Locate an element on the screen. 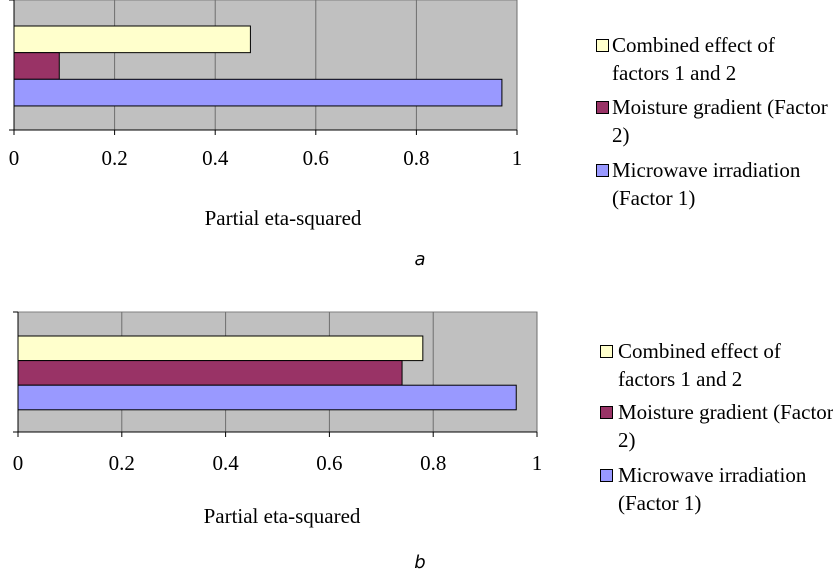  plot-area is located at coordinates (265, 65).